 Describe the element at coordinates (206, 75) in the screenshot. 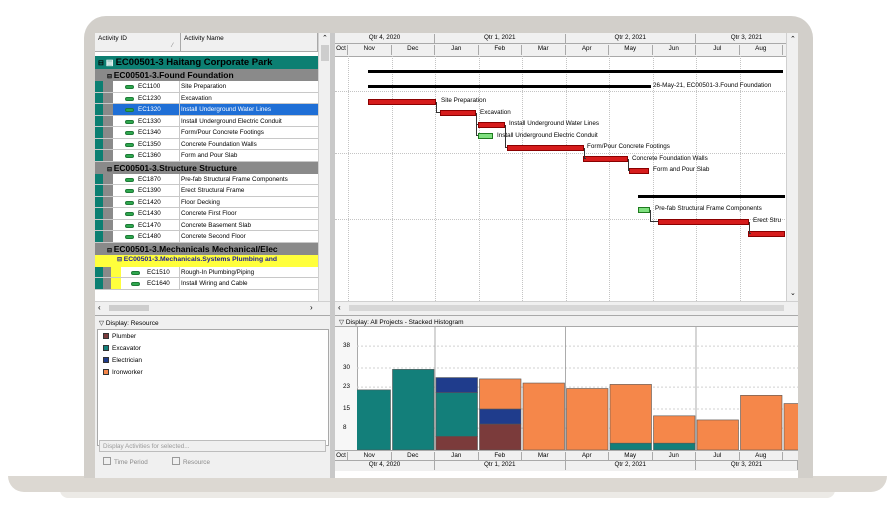

I see `wbs-group-row: ⊟ EC00501-3.Found Foundation` at that location.